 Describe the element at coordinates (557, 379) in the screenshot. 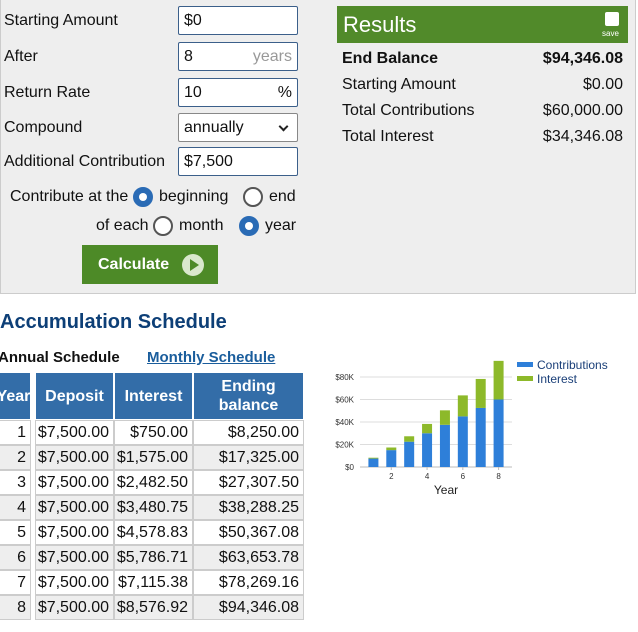

I see `legend-label: Interest` at that location.